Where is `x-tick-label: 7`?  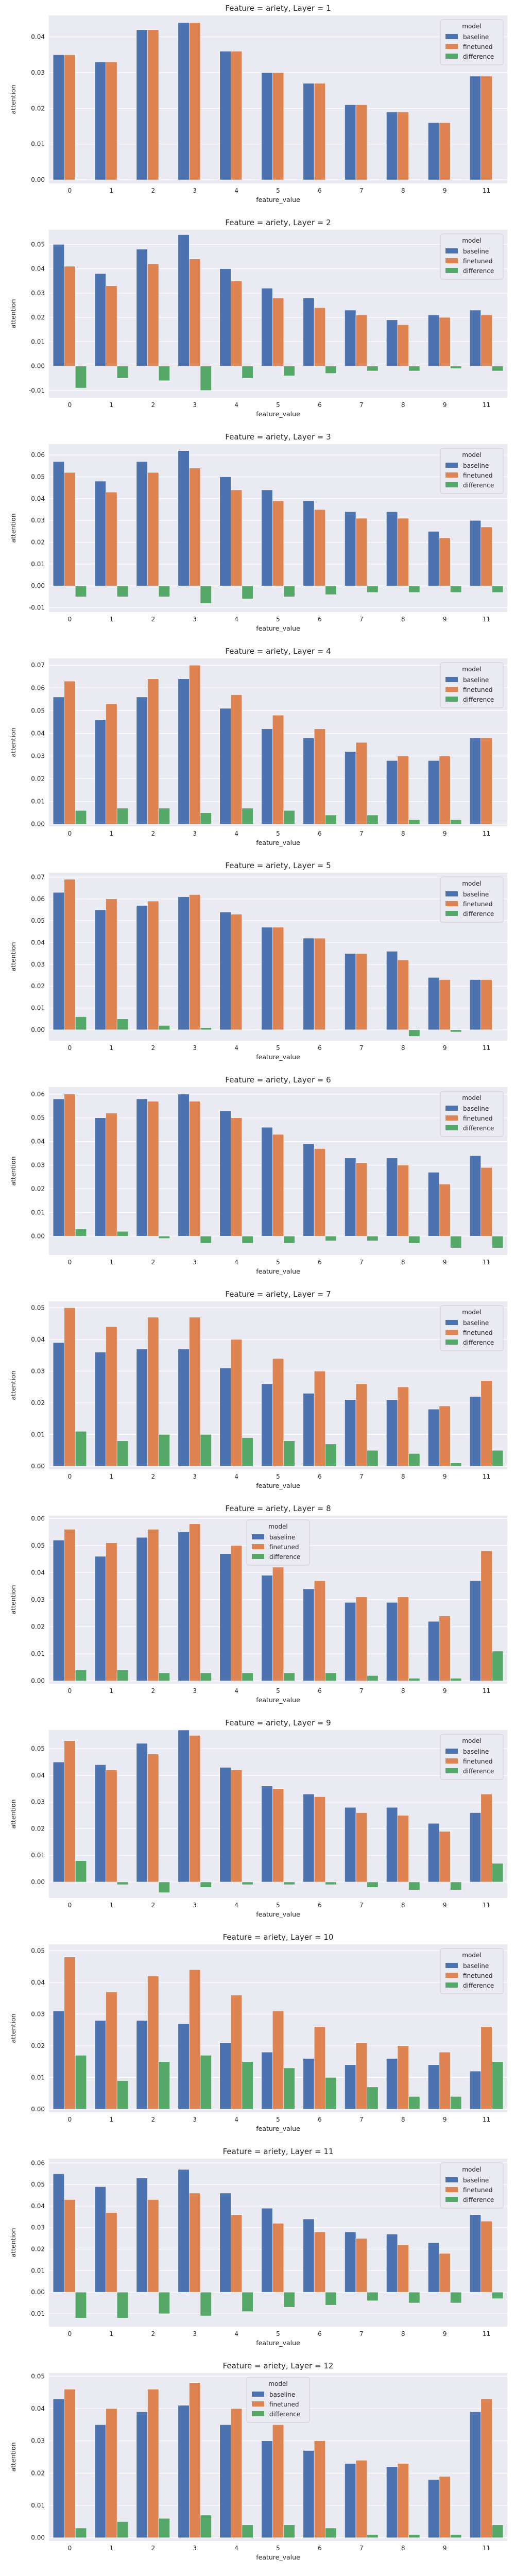 x-tick-label: 7 is located at coordinates (361, 190).